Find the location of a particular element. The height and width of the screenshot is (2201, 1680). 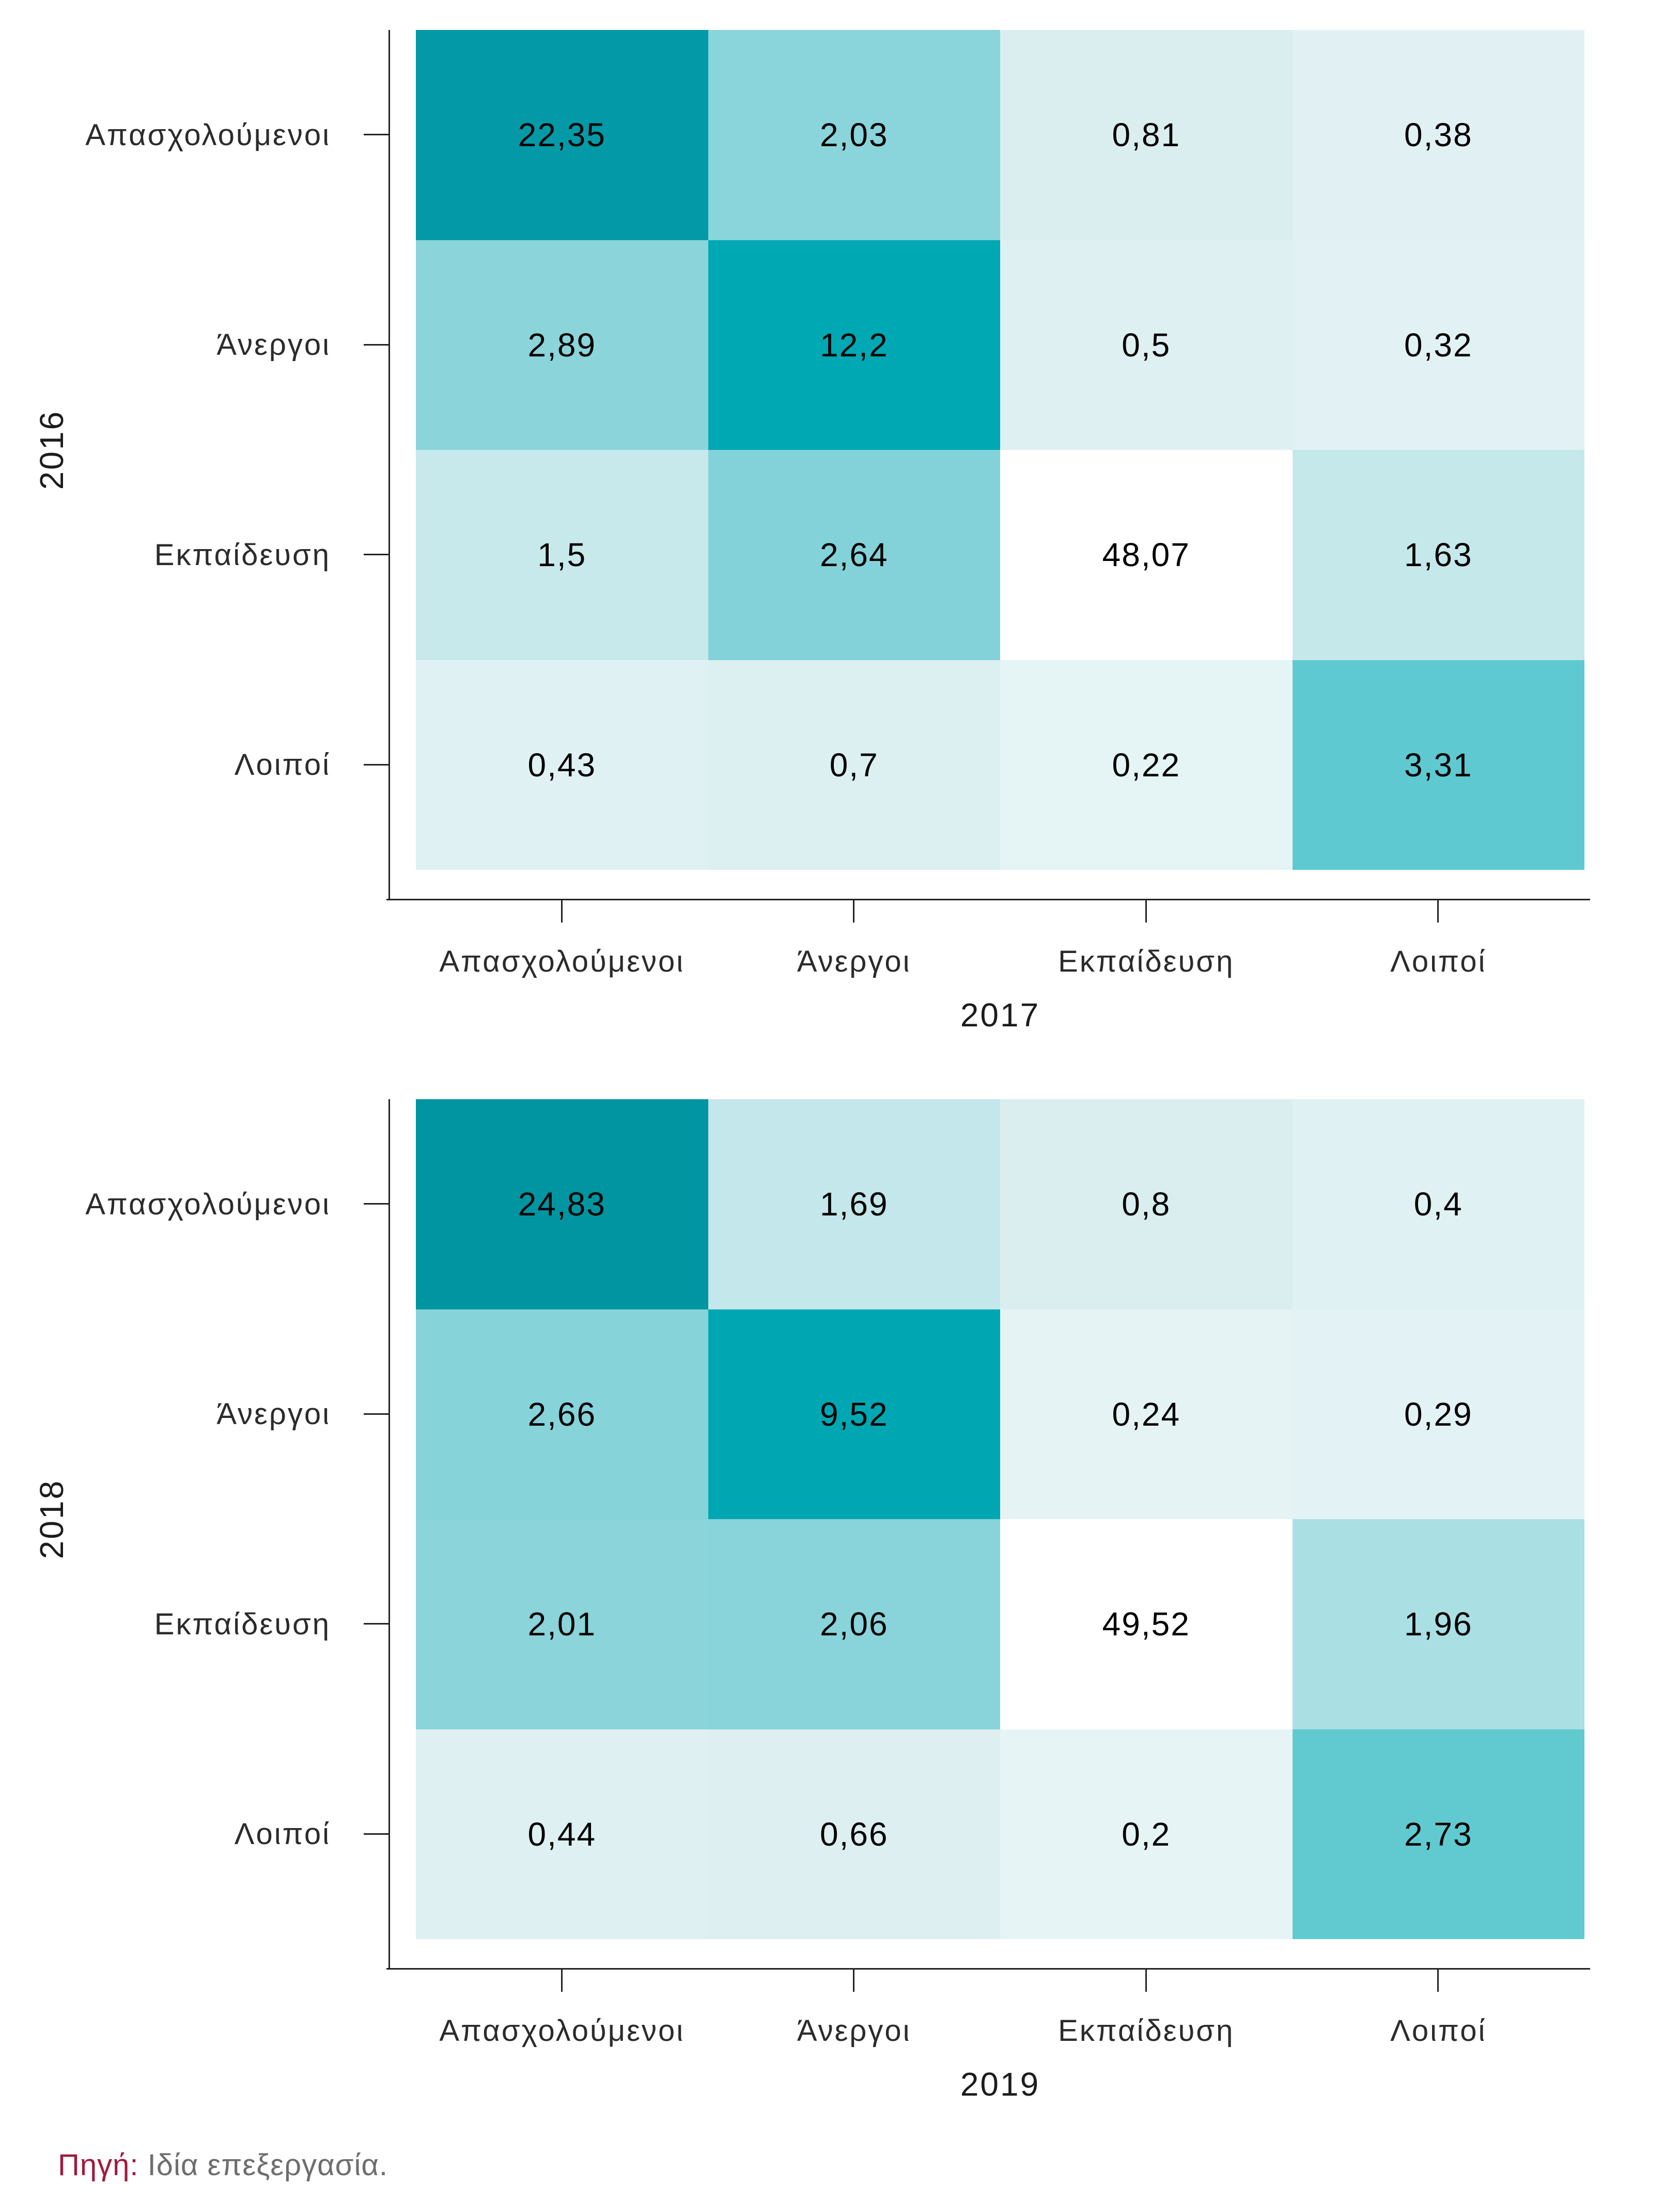

heatmap-cell: 2,06 is located at coordinates (854, 1624).